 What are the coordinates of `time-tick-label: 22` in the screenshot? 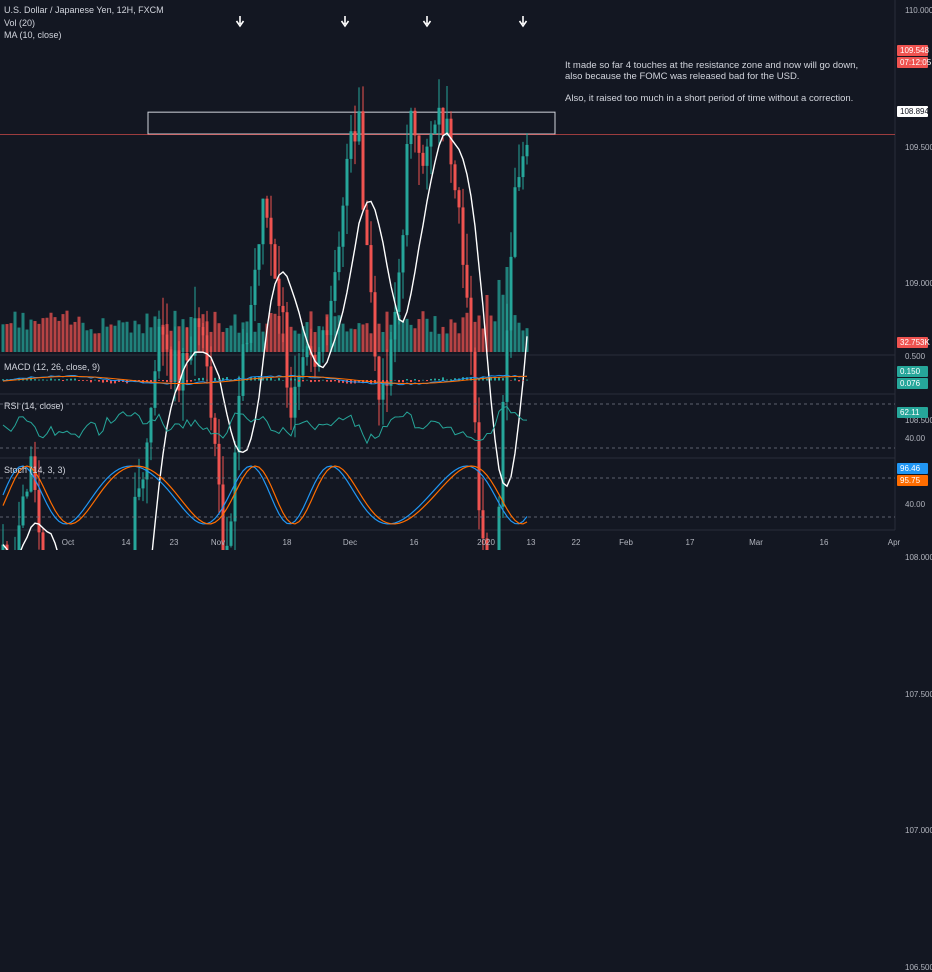 It's located at (576, 542).